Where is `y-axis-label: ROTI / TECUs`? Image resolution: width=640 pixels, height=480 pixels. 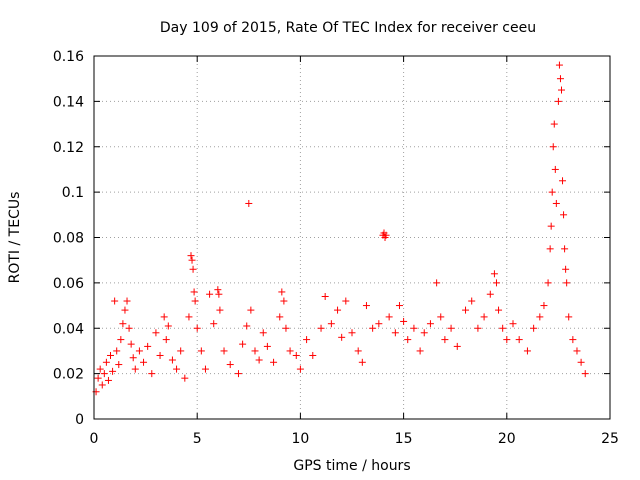 y-axis-label: ROTI / TECUs is located at coordinates (15, 238).